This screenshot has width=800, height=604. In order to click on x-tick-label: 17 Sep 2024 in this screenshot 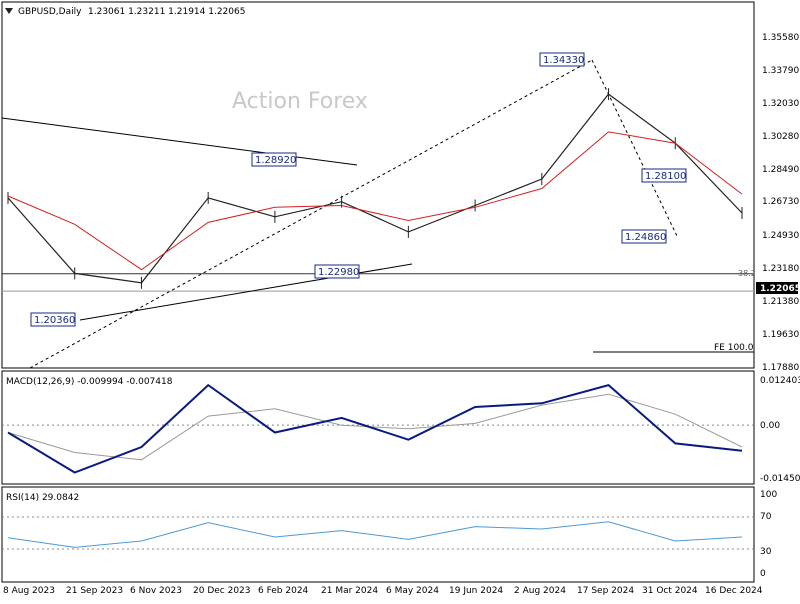, I will do `click(605, 591)`.